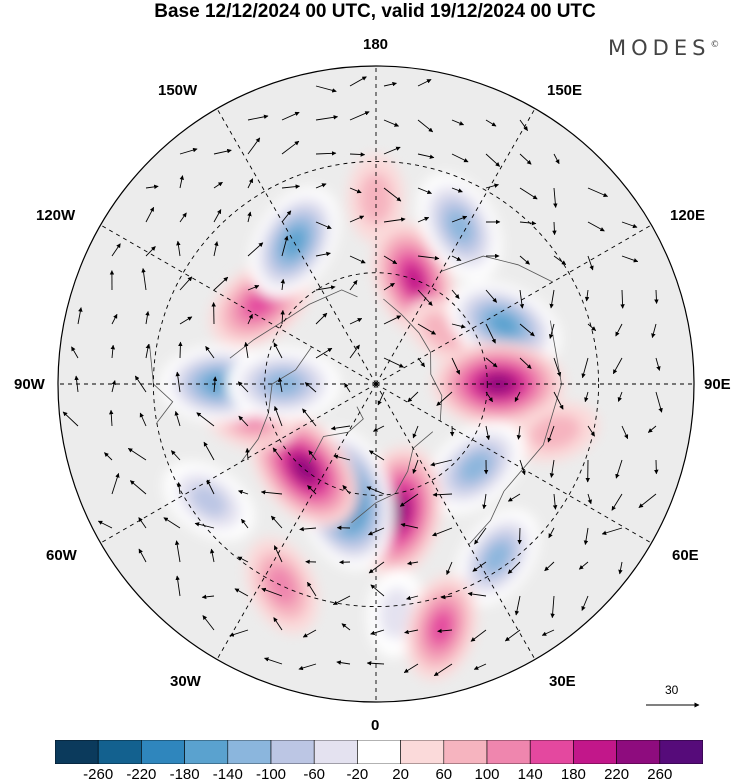 The height and width of the screenshot is (783, 750). What do you see at coordinates (271, 774) in the screenshot?
I see `colorbar-tick-label: -100` at bounding box center [271, 774].